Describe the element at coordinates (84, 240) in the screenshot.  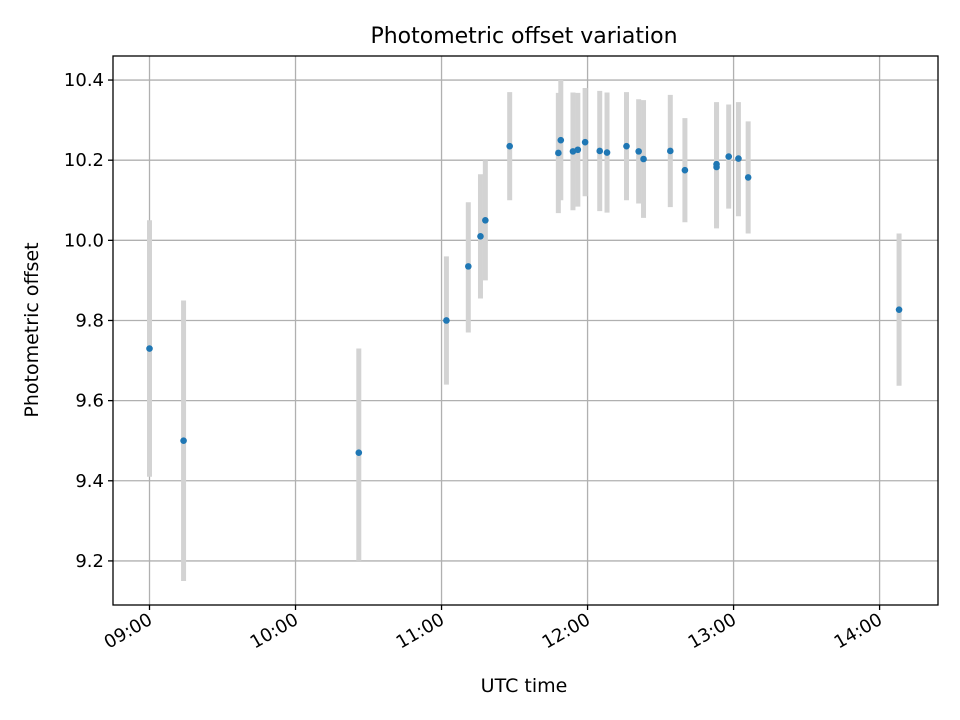
I see `y-tick-label: 10.0` at that location.